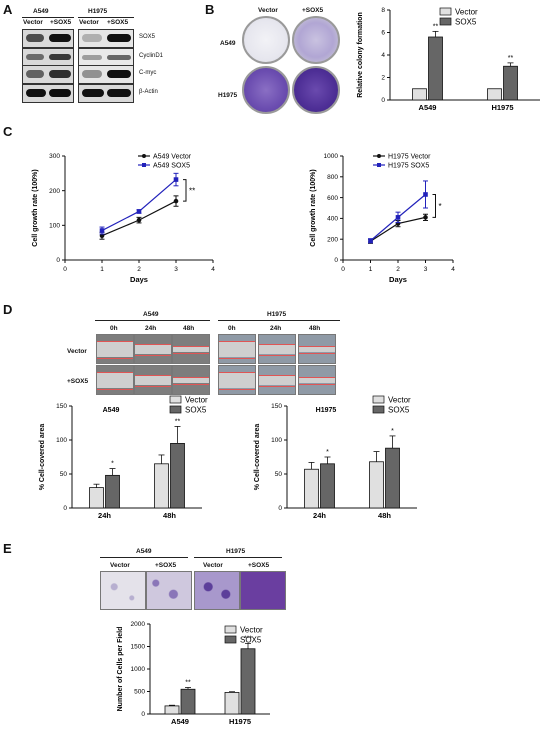  What do you see at coordinates (279, 320) in the screenshot?
I see `scratch-divider` at bounding box center [279, 320].